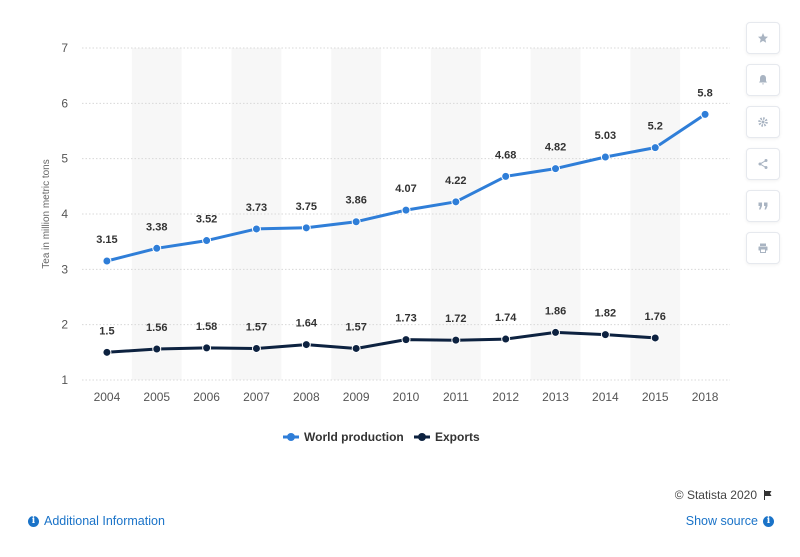  I want to click on notification-button, so click(763, 80).